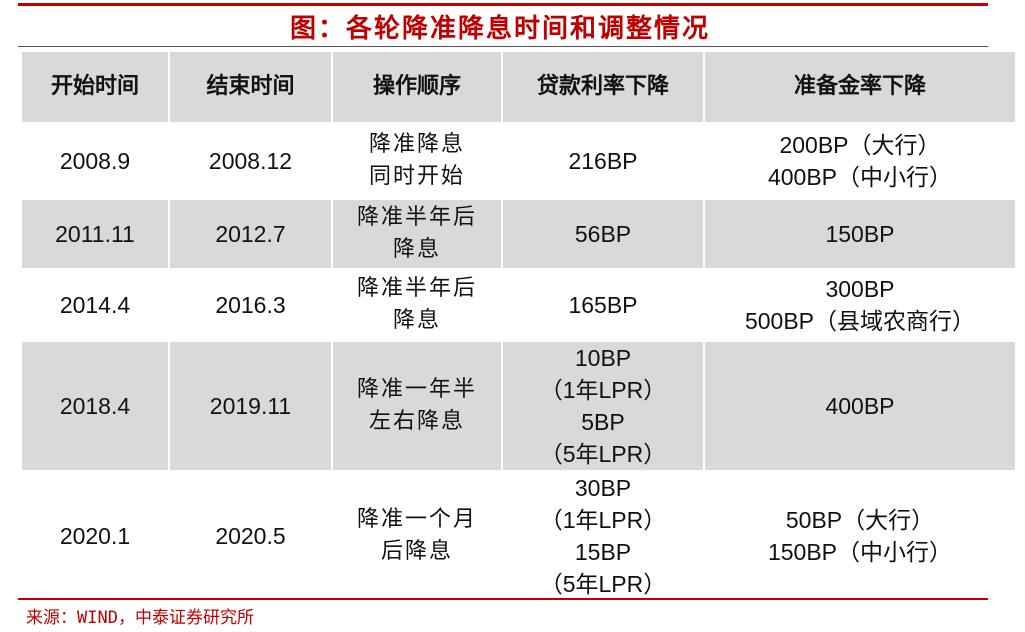 The width and height of the screenshot is (1025, 632). What do you see at coordinates (603, 161) in the screenshot?
I see `cell-loan-cut: 216BP` at bounding box center [603, 161].